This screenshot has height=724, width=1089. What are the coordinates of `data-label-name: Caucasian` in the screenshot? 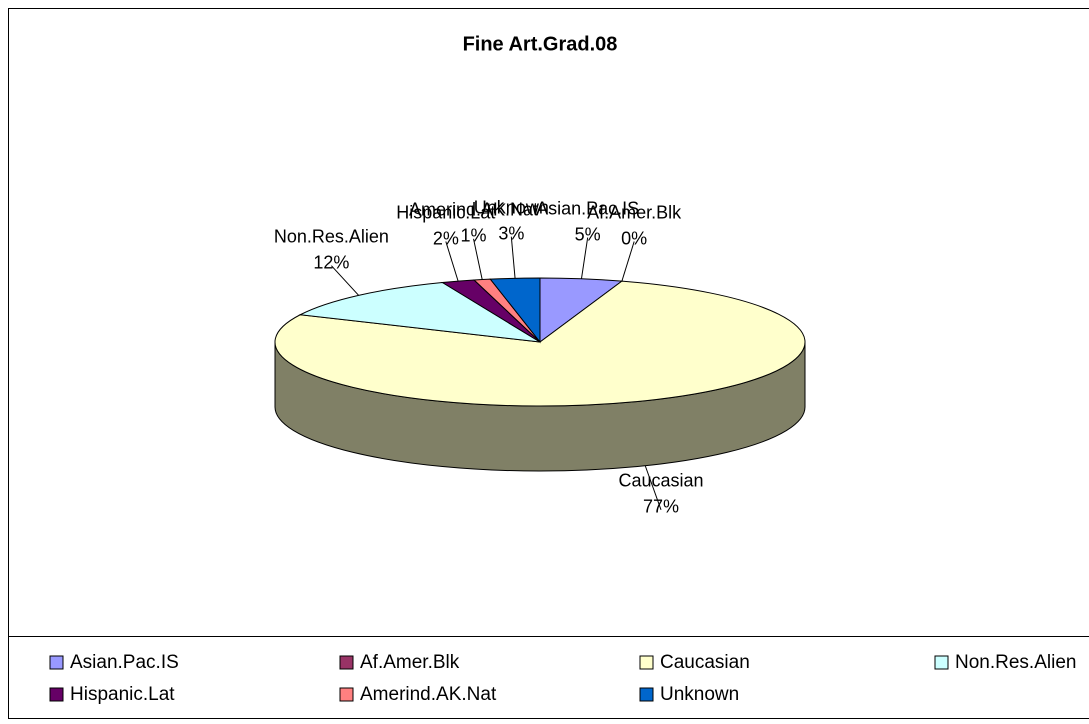 It's located at (660, 481).